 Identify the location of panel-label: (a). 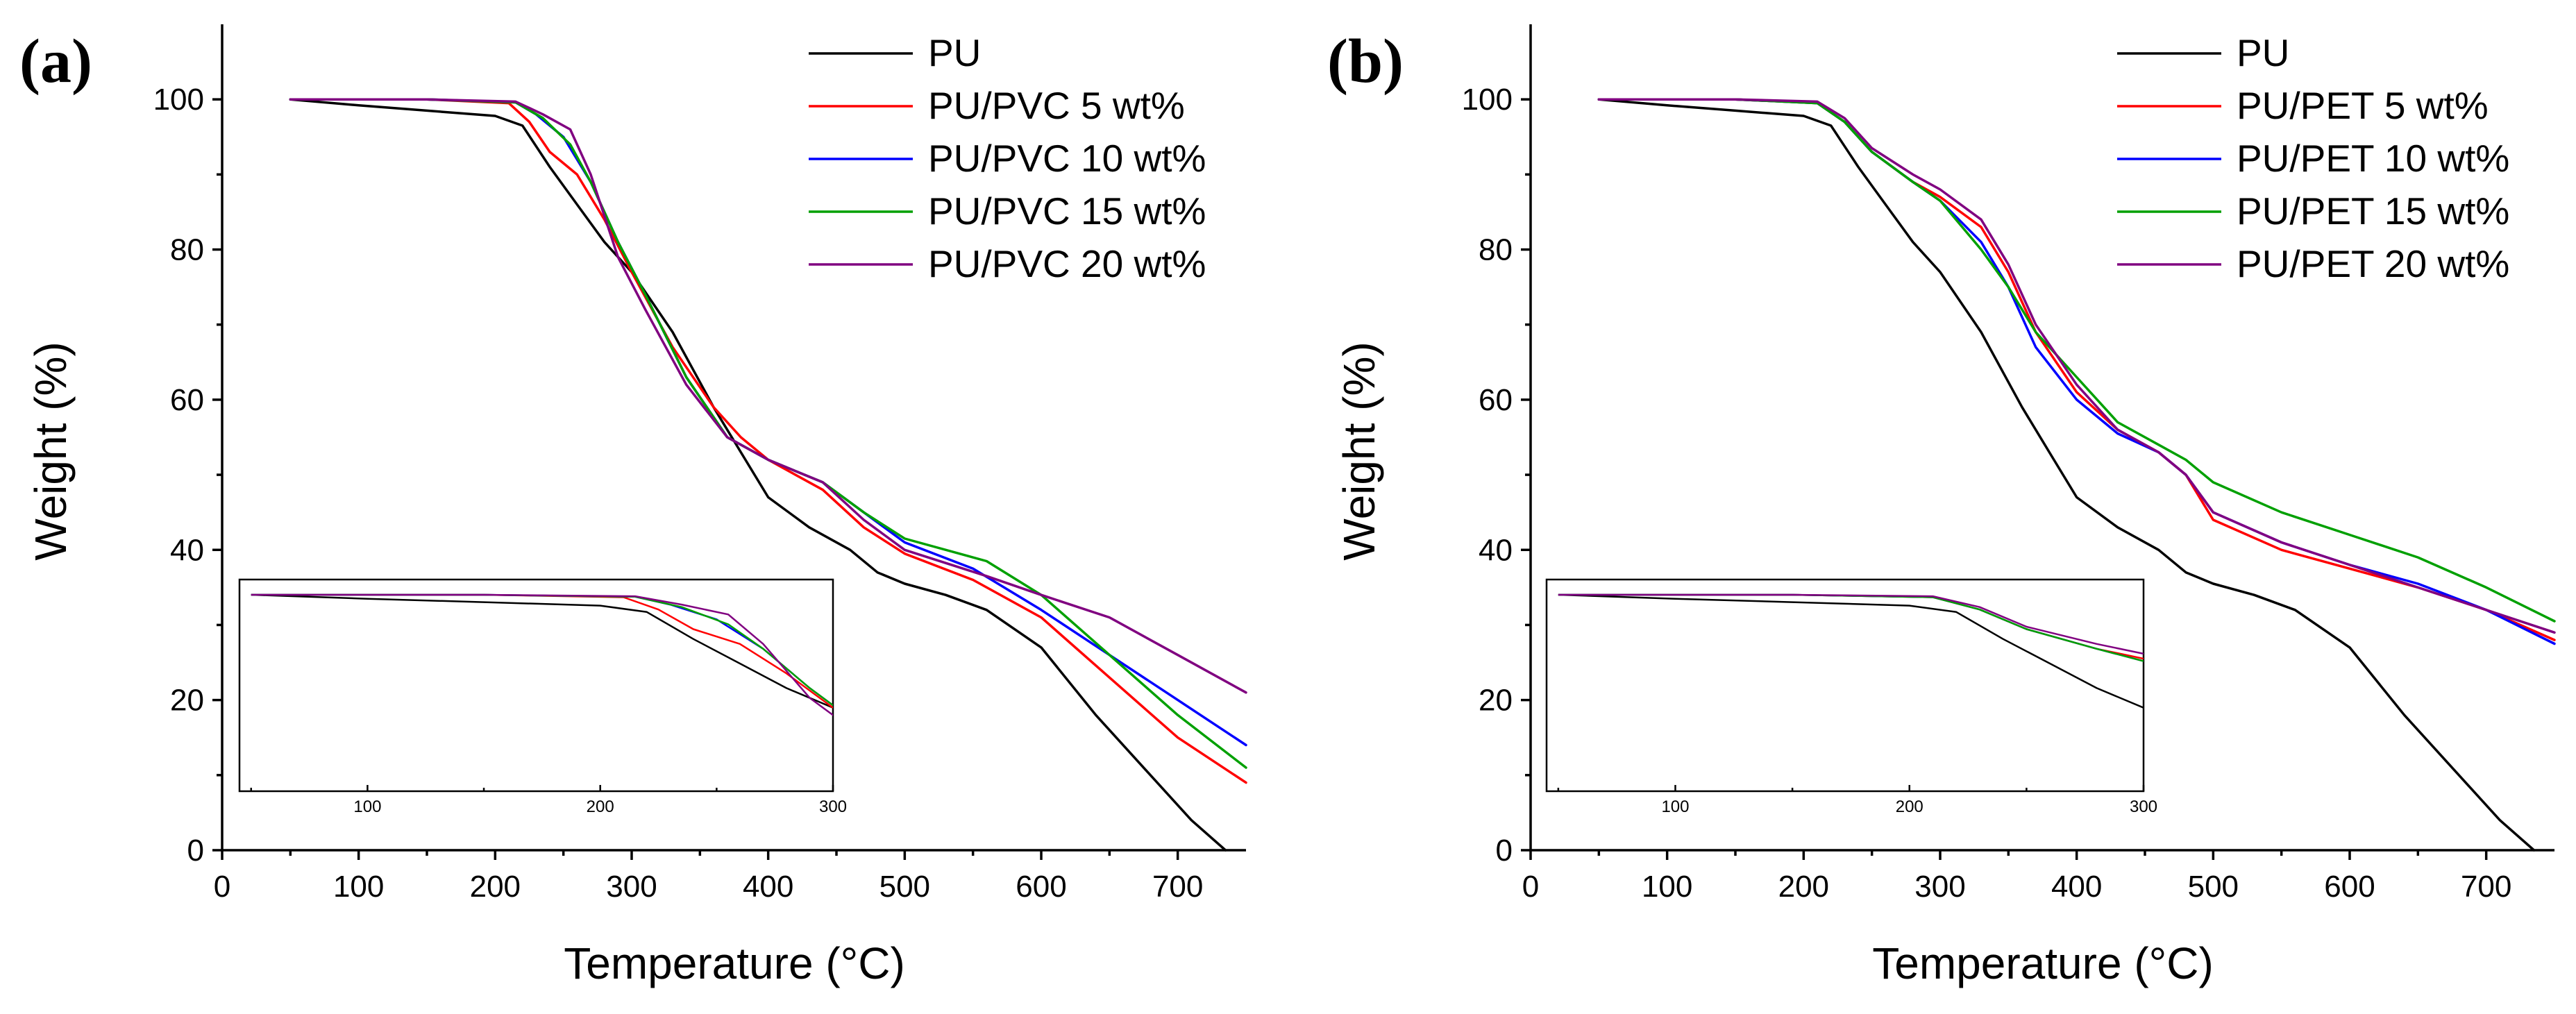
(55, 61).